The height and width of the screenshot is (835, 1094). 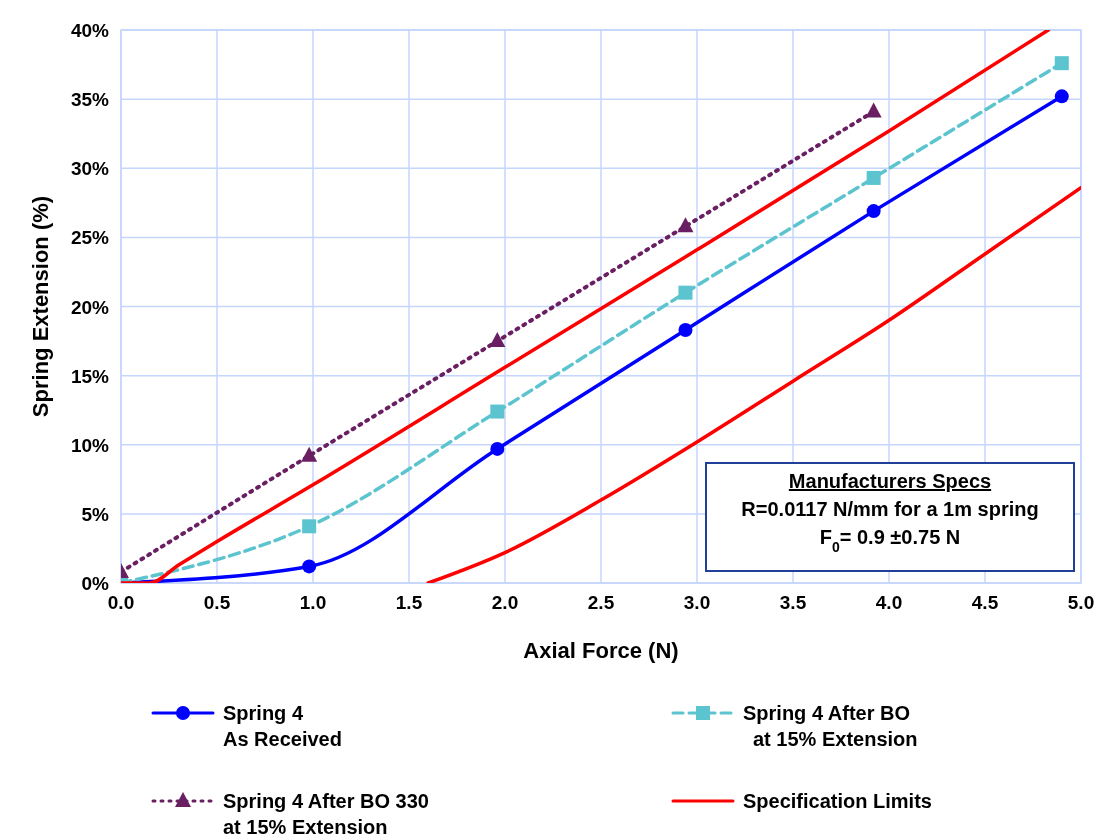 What do you see at coordinates (697, 602) in the screenshot?
I see `x-tick-label: 3.0` at bounding box center [697, 602].